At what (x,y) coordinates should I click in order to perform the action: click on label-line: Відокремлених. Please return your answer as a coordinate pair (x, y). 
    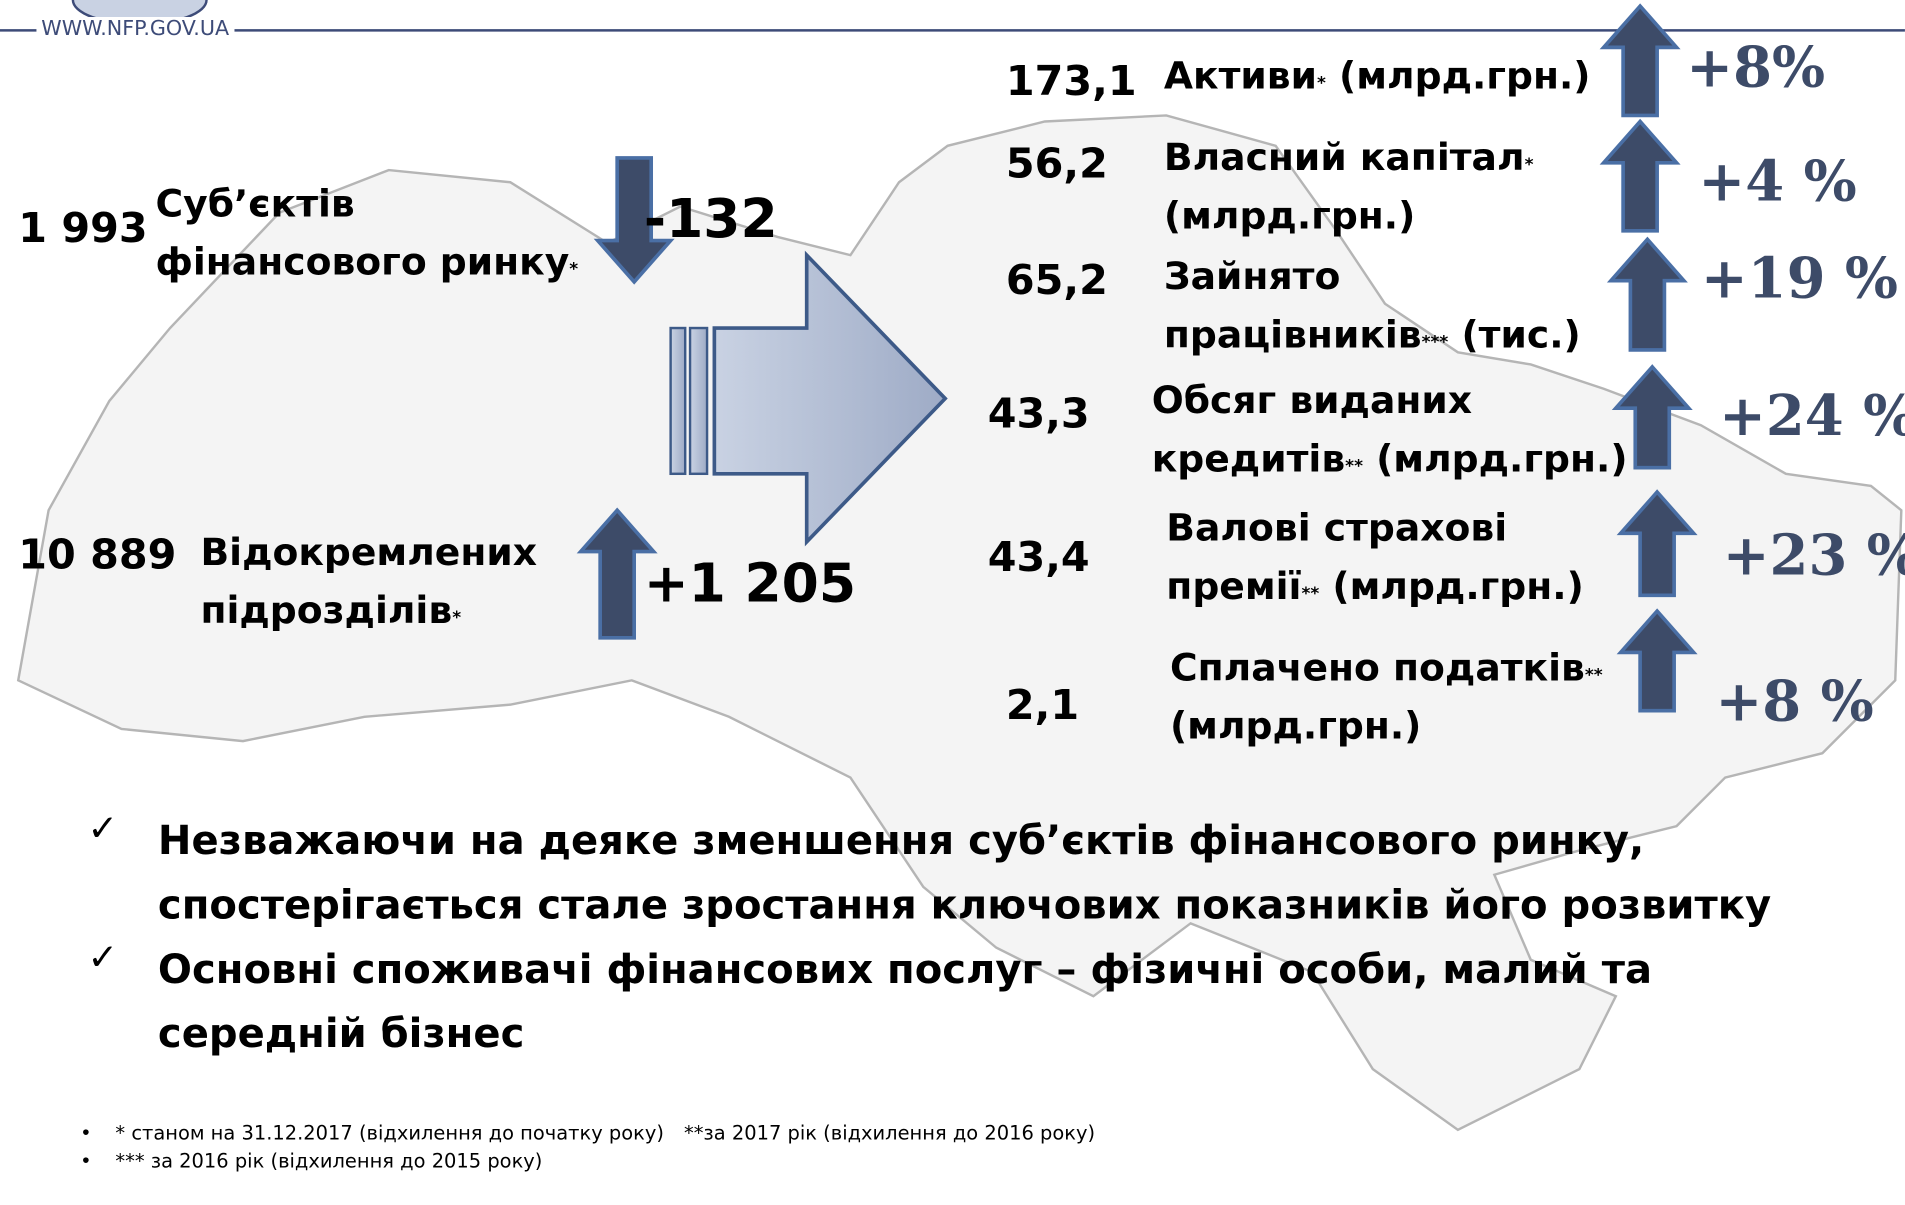
    Looking at the image, I should click on (368, 553).